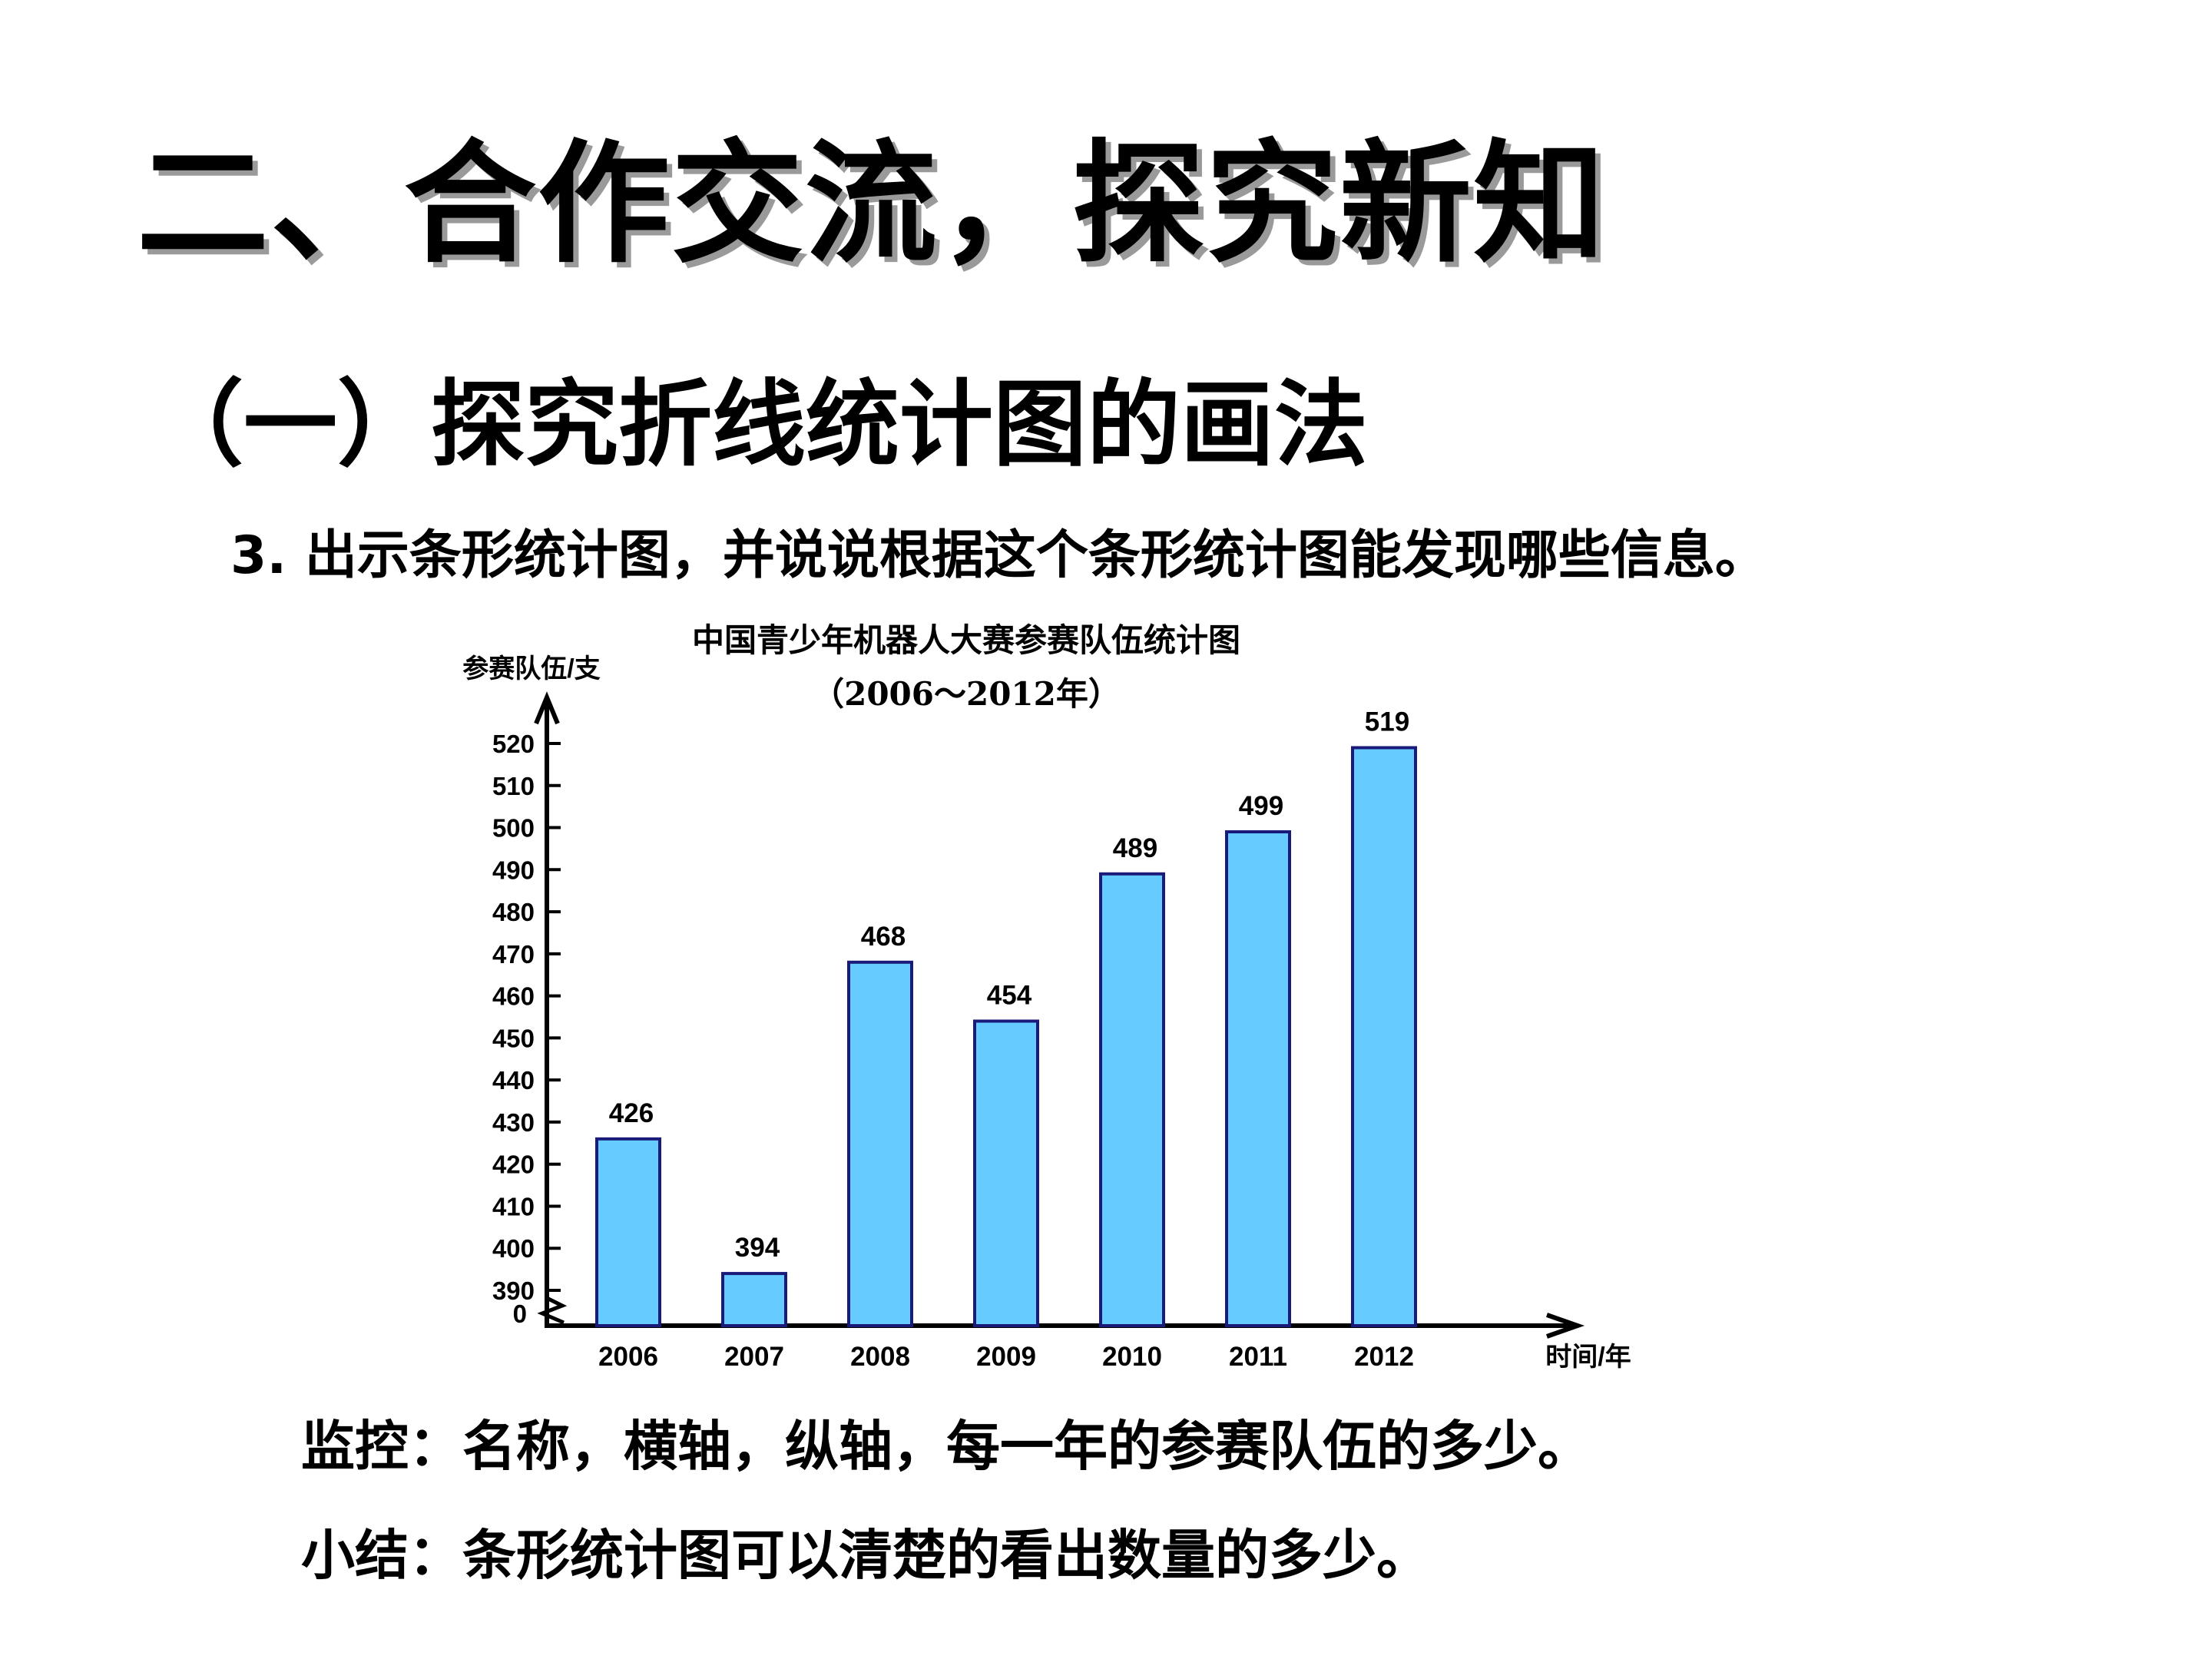 The height and width of the screenshot is (1659, 2212). What do you see at coordinates (866, 1555) in the screenshot?
I see `summary-note: 小结：条形统计图可以清楚的看出数量的多少。` at bounding box center [866, 1555].